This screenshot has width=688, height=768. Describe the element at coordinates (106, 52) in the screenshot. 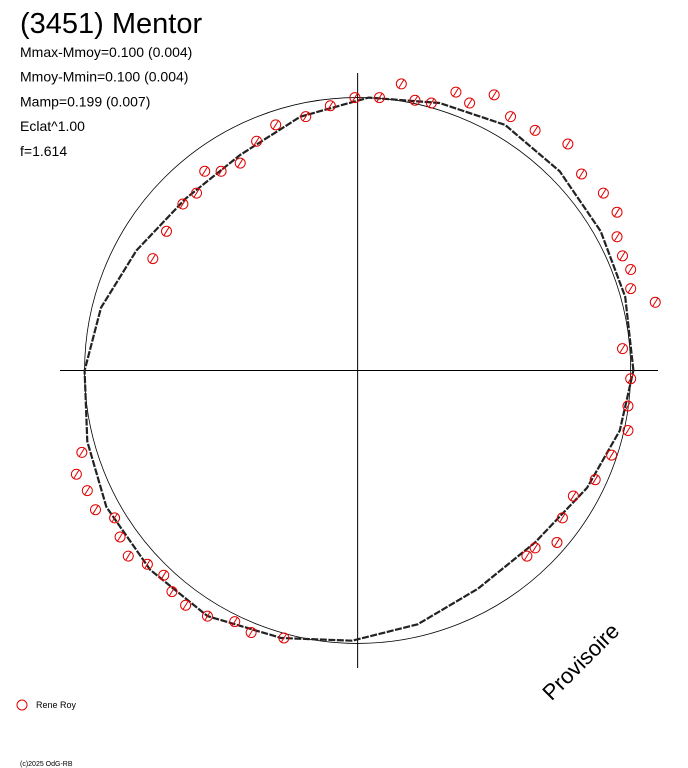

I see `stat-line: Mmax-Mmoy=0.100 (0.004)` at that location.